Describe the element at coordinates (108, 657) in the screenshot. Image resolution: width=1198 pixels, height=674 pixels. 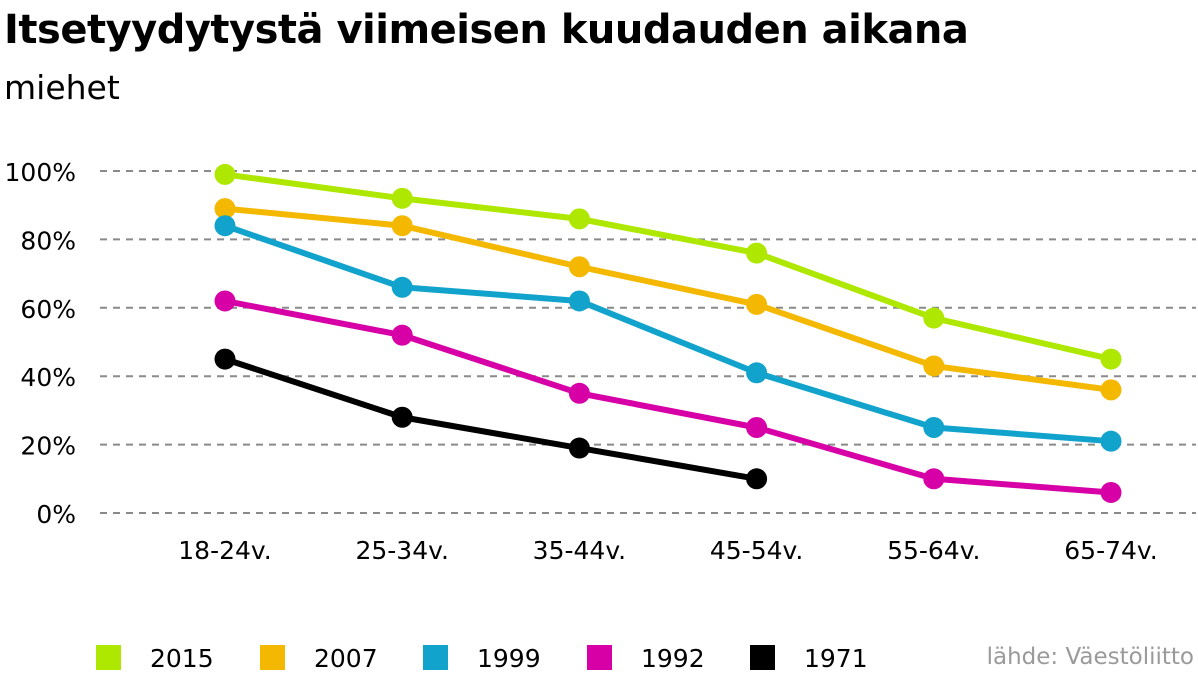
I see `legend-swatch-2015` at that location.